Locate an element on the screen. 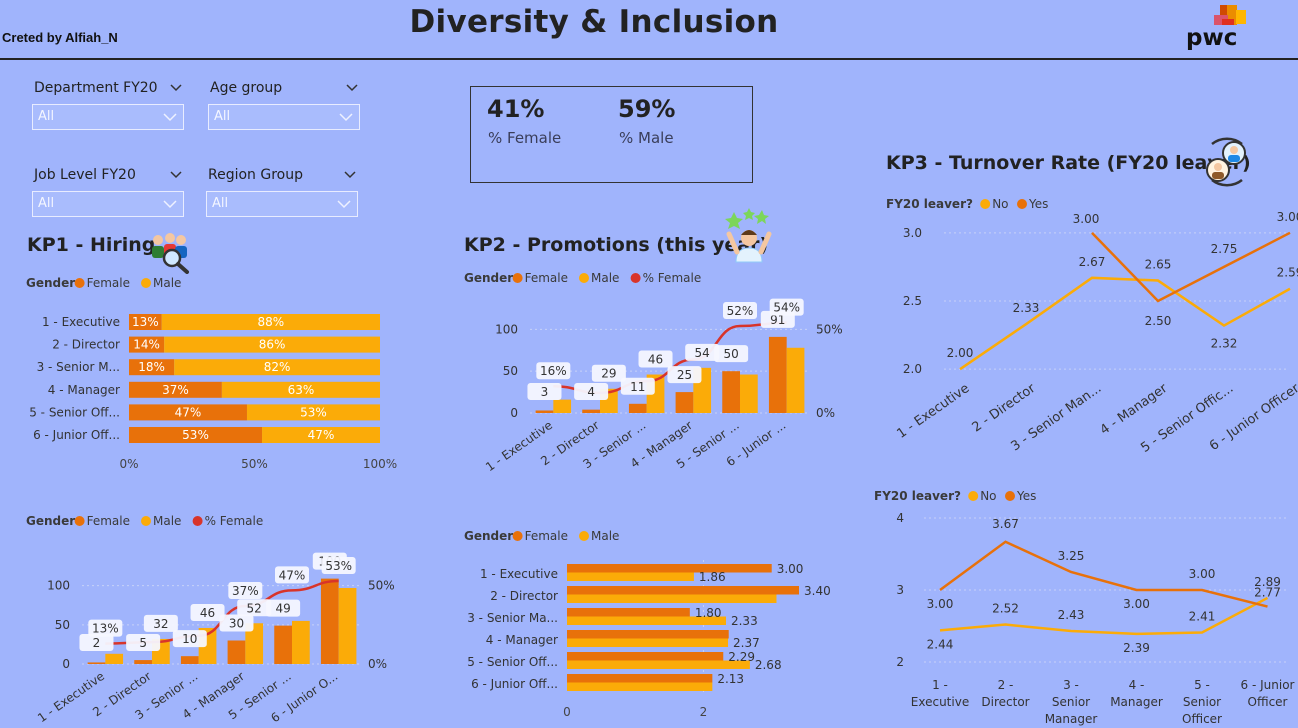 The image size is (1298, 728). data-label: 88% is located at coordinates (270, 322).